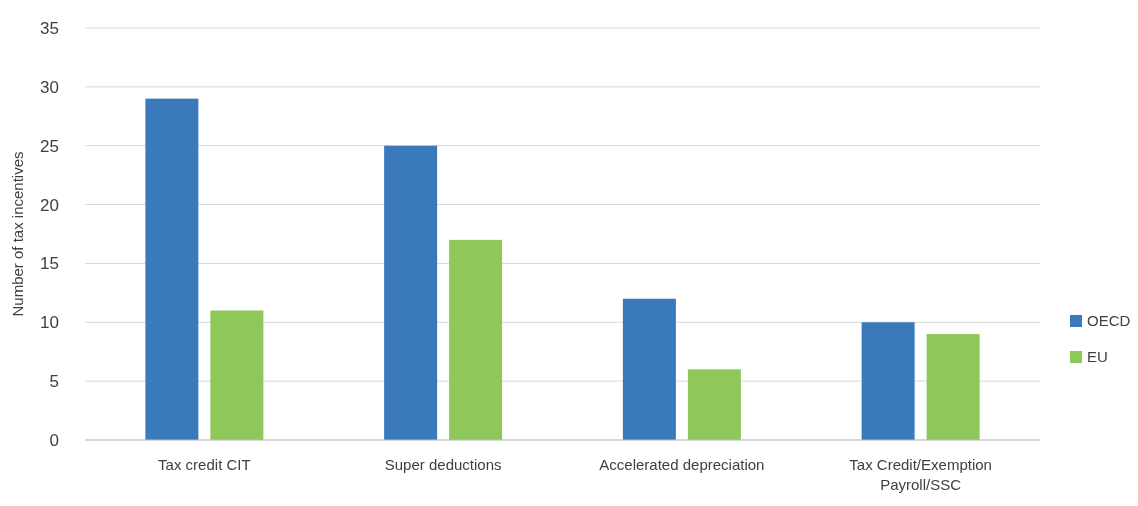  Describe the element at coordinates (49, 146) in the screenshot. I see `y-tick-label: 25` at that location.